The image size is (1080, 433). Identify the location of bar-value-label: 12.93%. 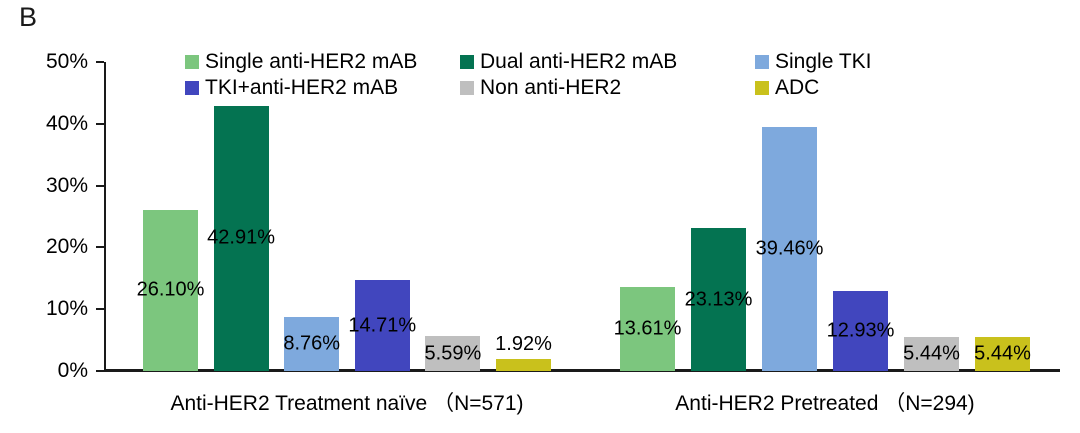
(860, 330).